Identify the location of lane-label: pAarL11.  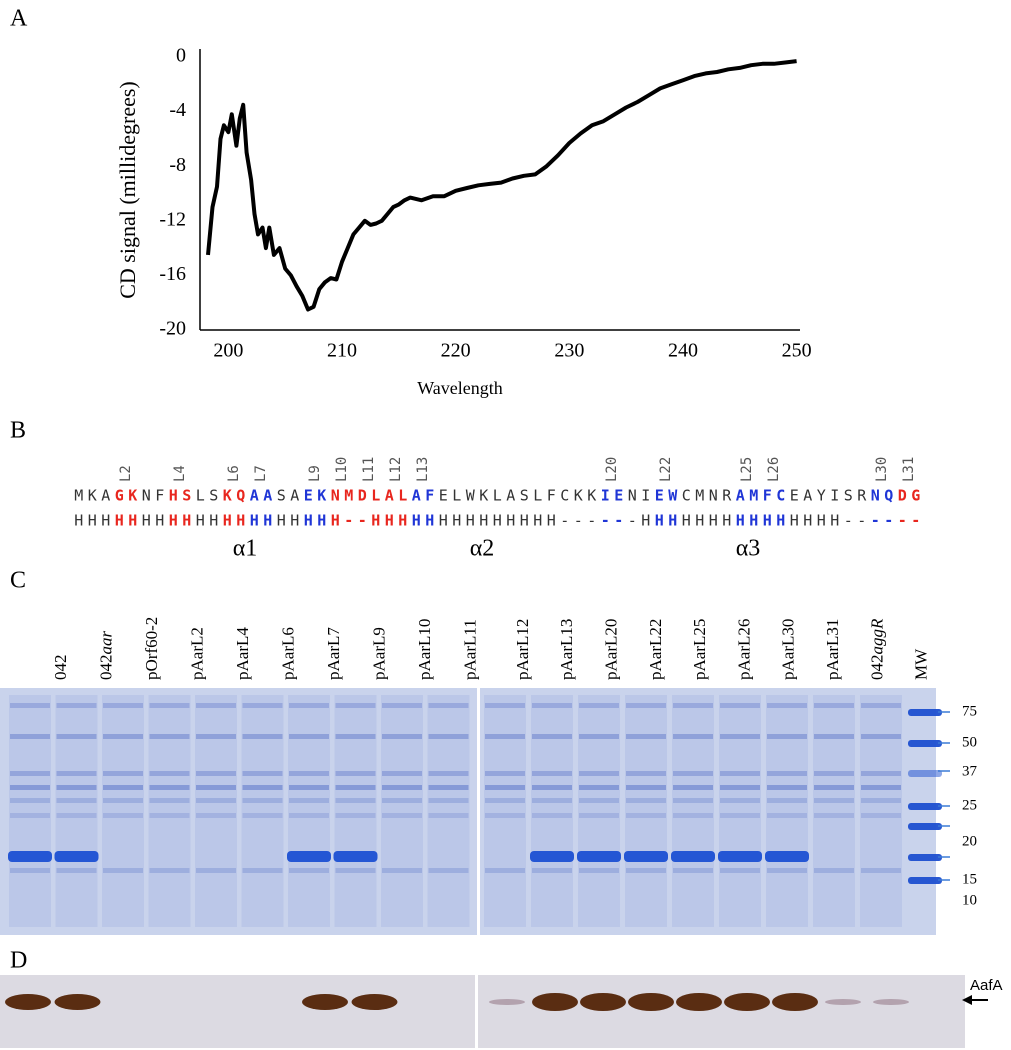
(469, 649).